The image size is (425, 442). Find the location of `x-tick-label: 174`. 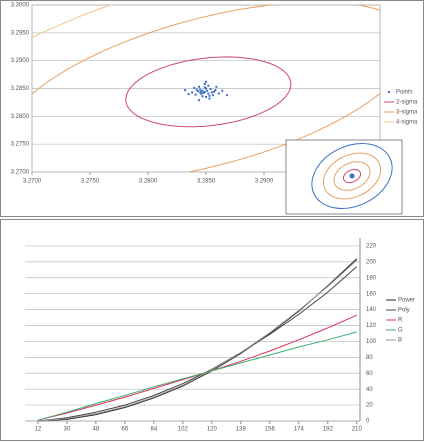

x-tick-label: 174 is located at coordinates (299, 430).